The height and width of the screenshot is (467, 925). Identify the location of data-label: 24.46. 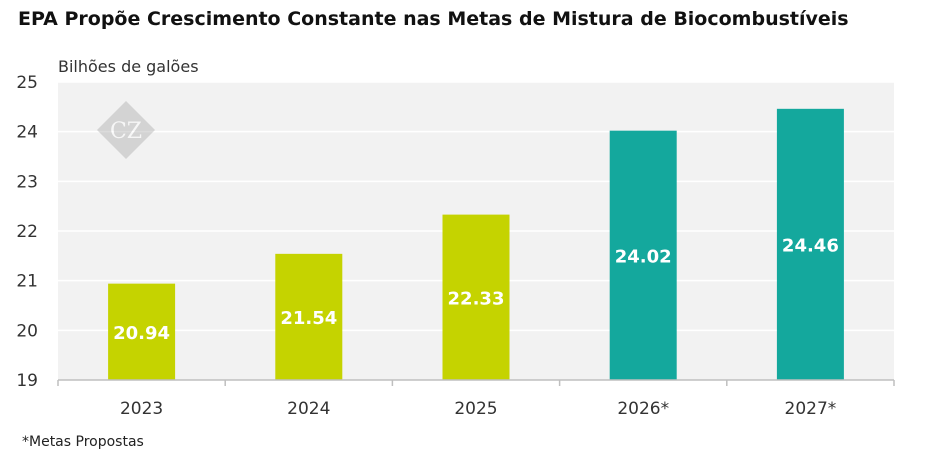
(810, 245).